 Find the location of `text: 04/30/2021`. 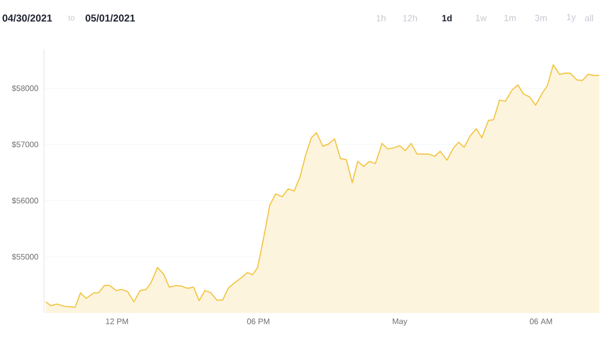

text: 04/30/2021 is located at coordinates (27, 18).